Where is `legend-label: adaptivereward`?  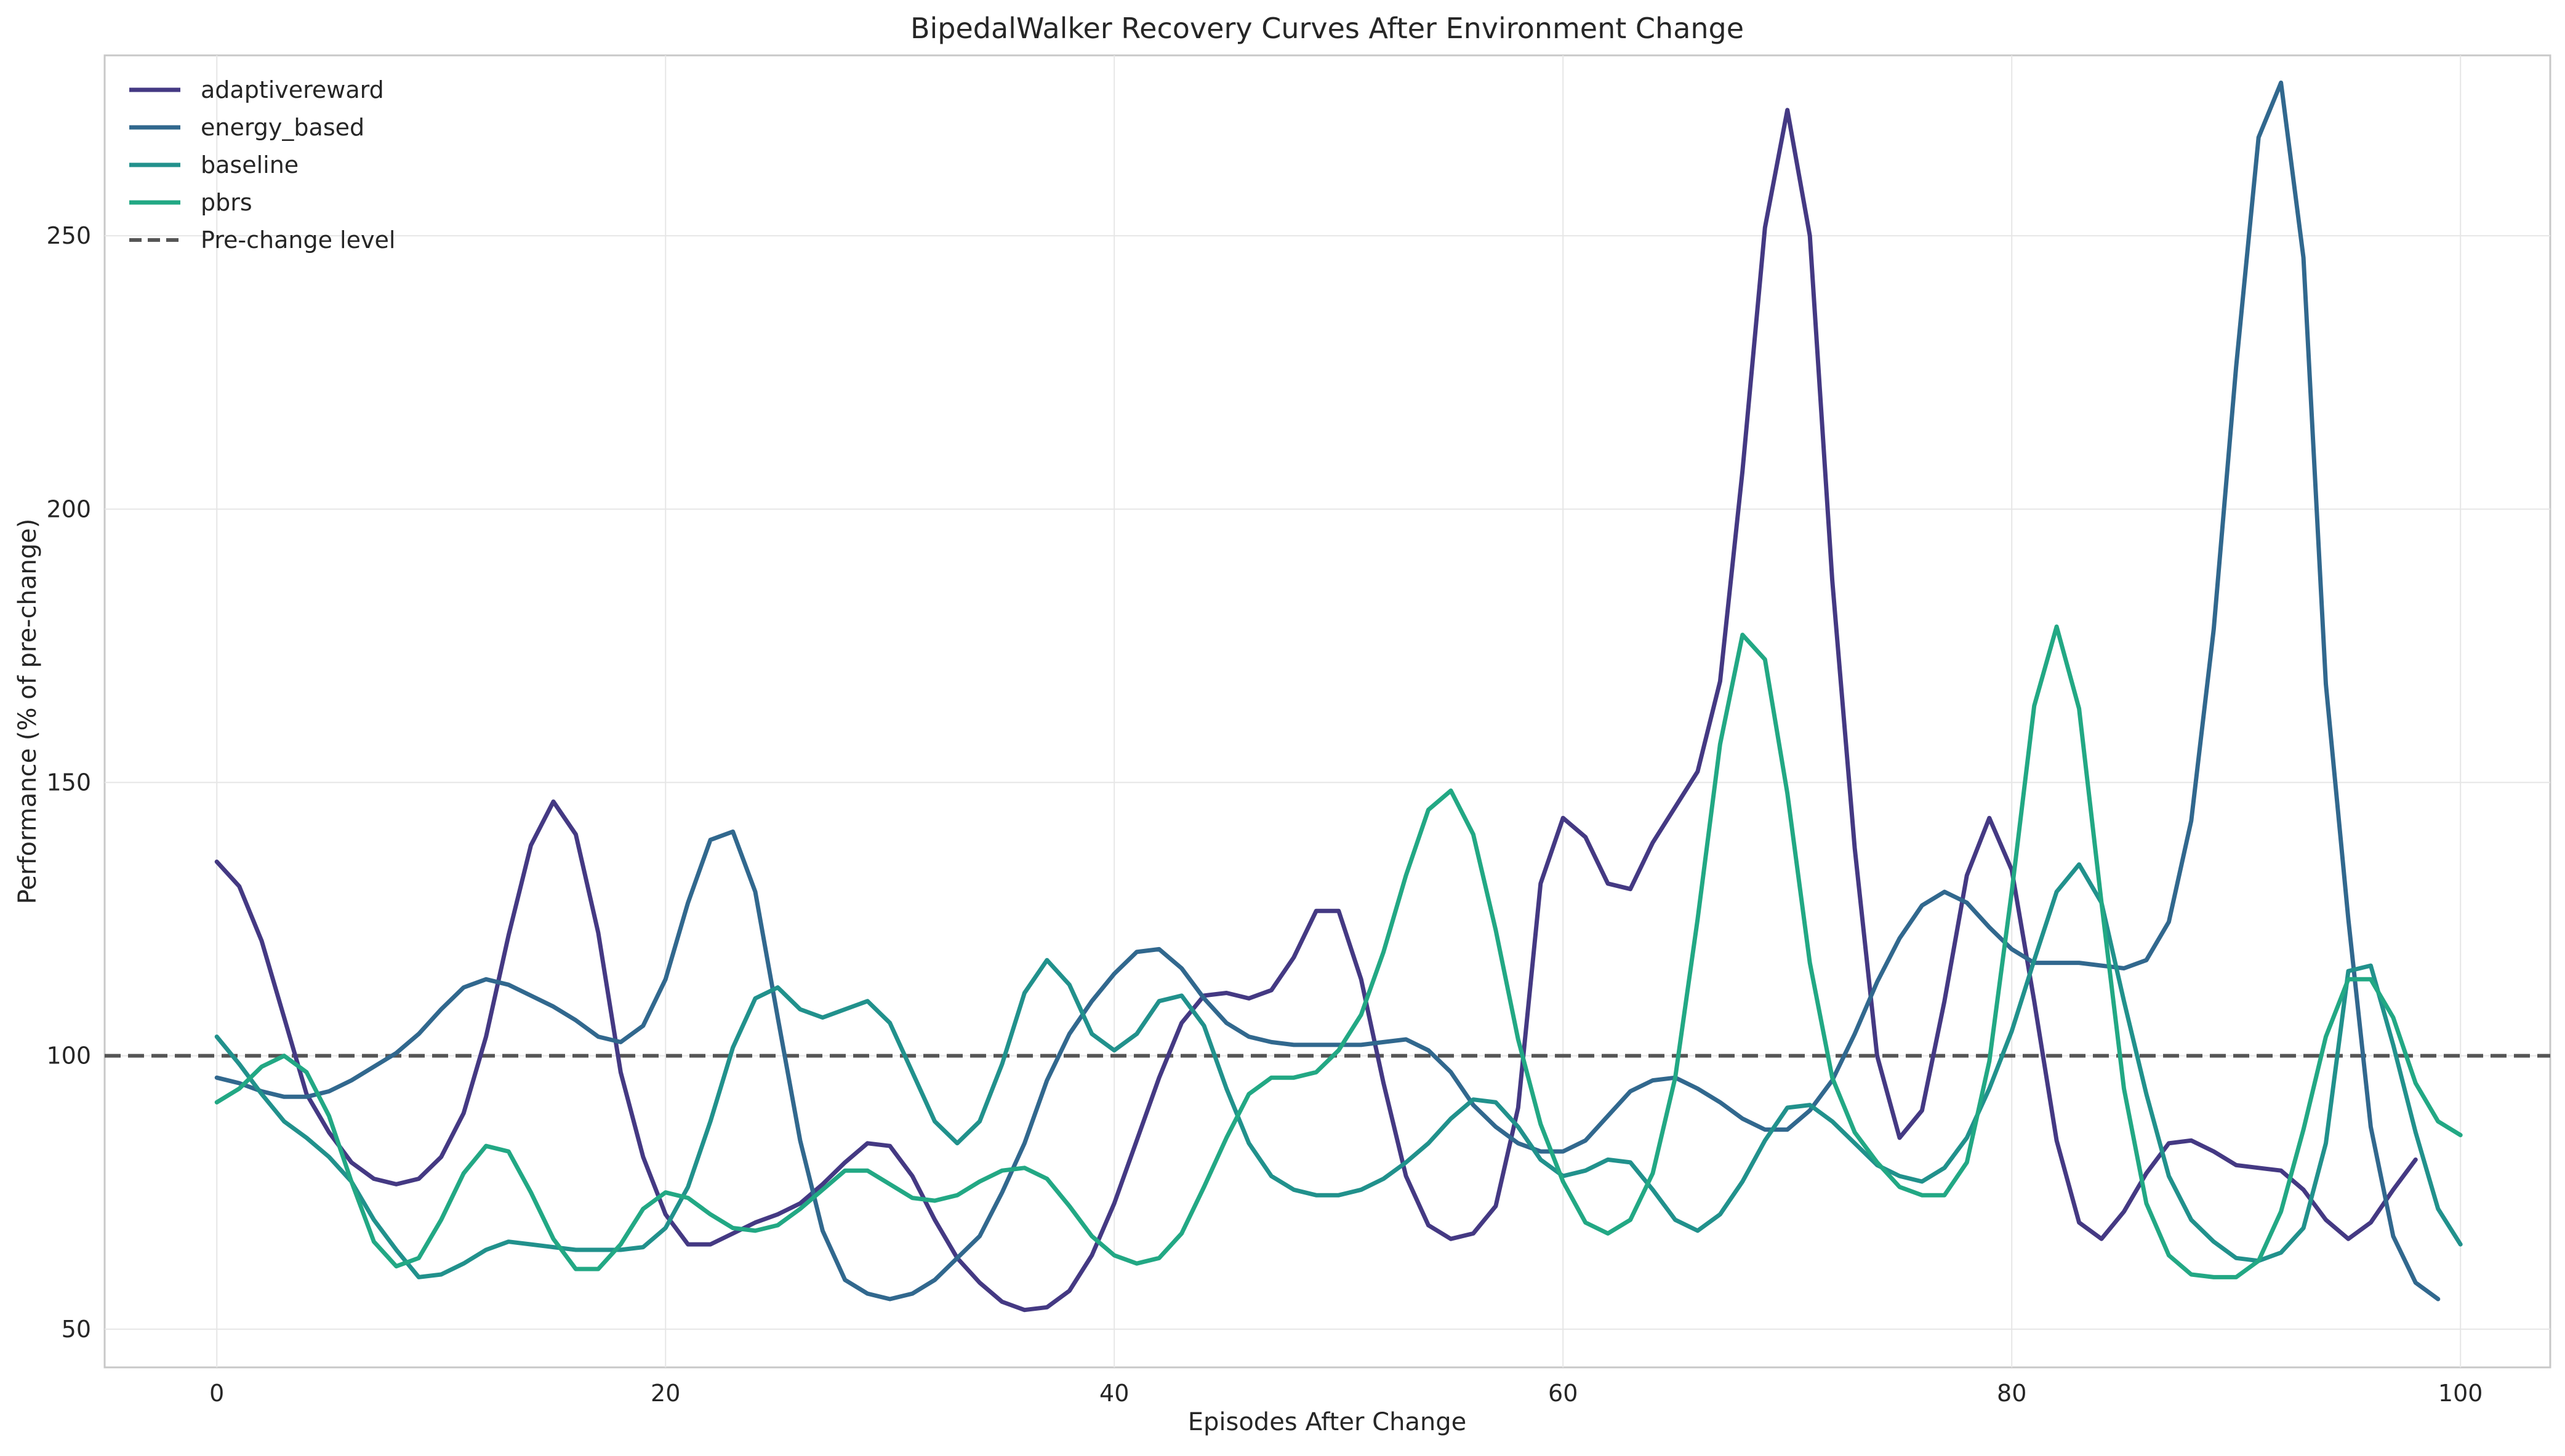 legend-label: adaptivereward is located at coordinates (292, 89).